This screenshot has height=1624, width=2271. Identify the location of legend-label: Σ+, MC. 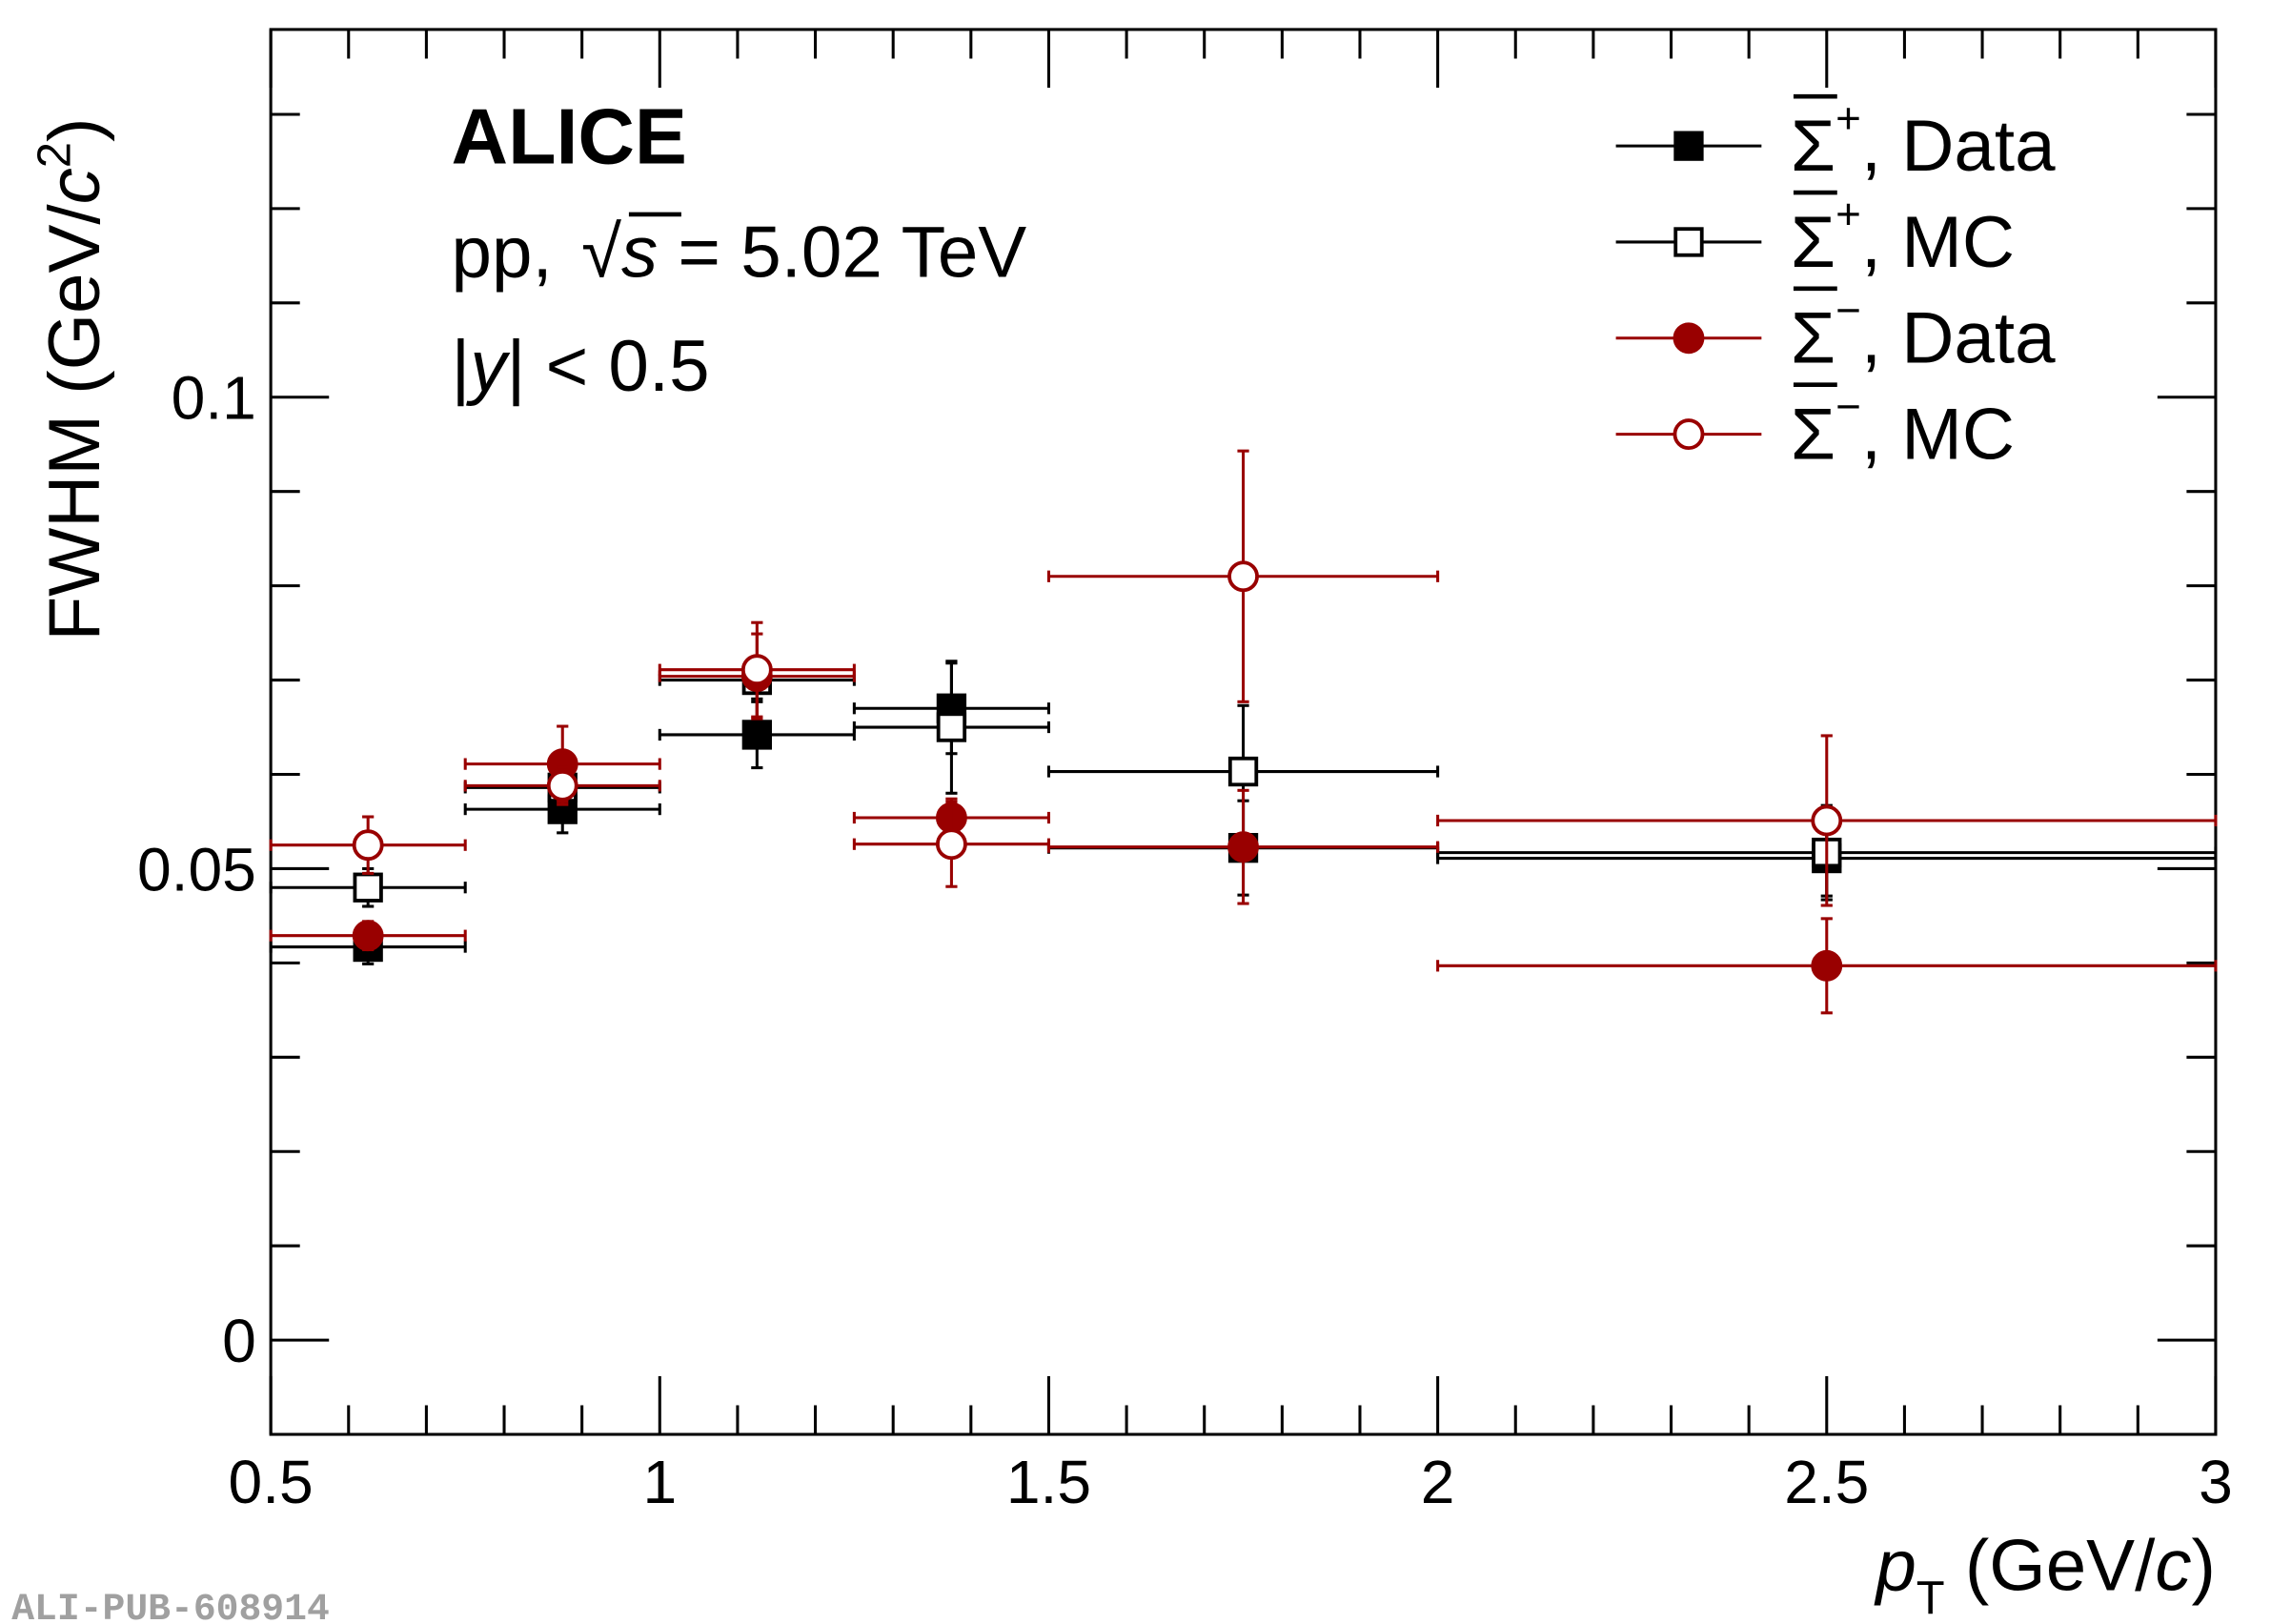
(1903, 236).